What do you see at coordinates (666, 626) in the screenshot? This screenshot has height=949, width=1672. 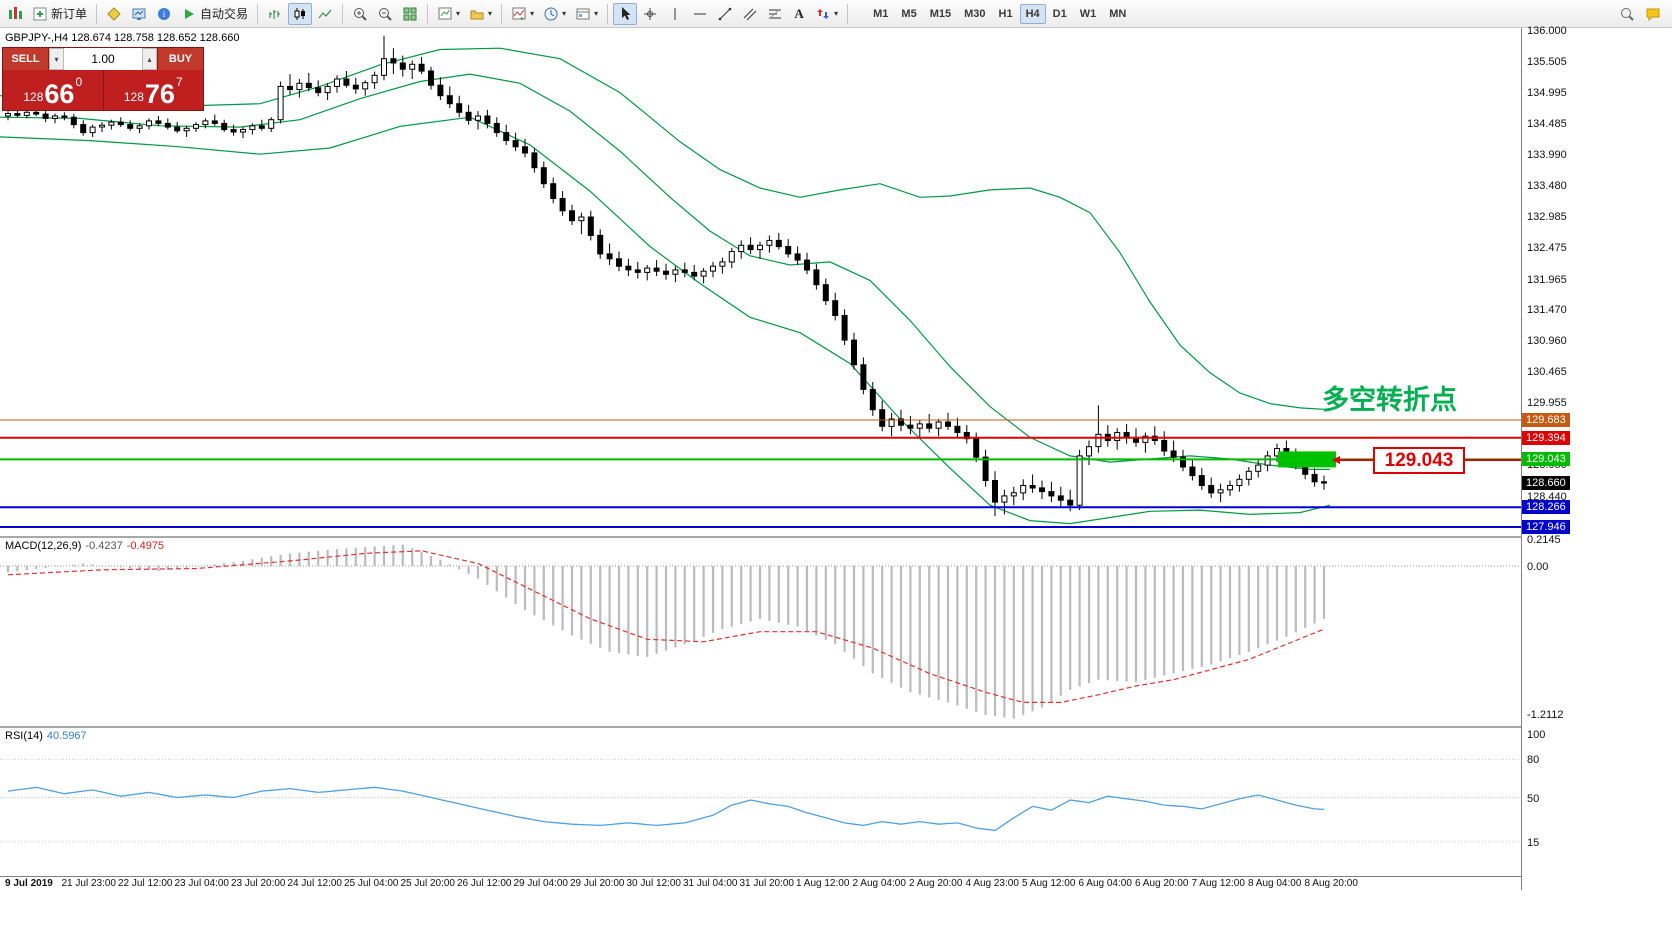 I see `macd-signal-line` at bounding box center [666, 626].